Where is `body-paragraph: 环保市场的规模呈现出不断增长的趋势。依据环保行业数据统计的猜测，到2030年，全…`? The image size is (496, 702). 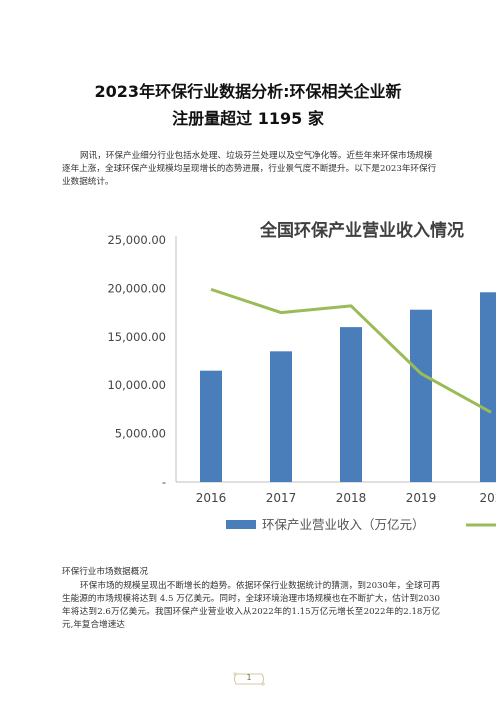 body-paragraph: 环保市场的规模呈现出不断增长的趋势。依据环保行业数据统计的猜测，到2030年，全… is located at coordinates (251, 605).